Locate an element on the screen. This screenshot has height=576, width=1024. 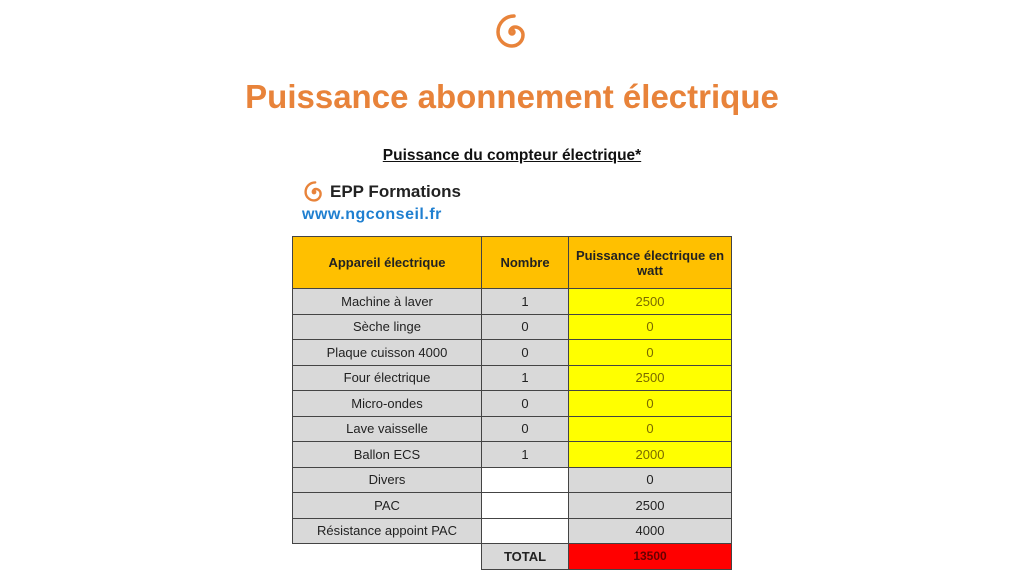
table-row: Micro-ondes 0 0 is located at coordinates (512, 403).